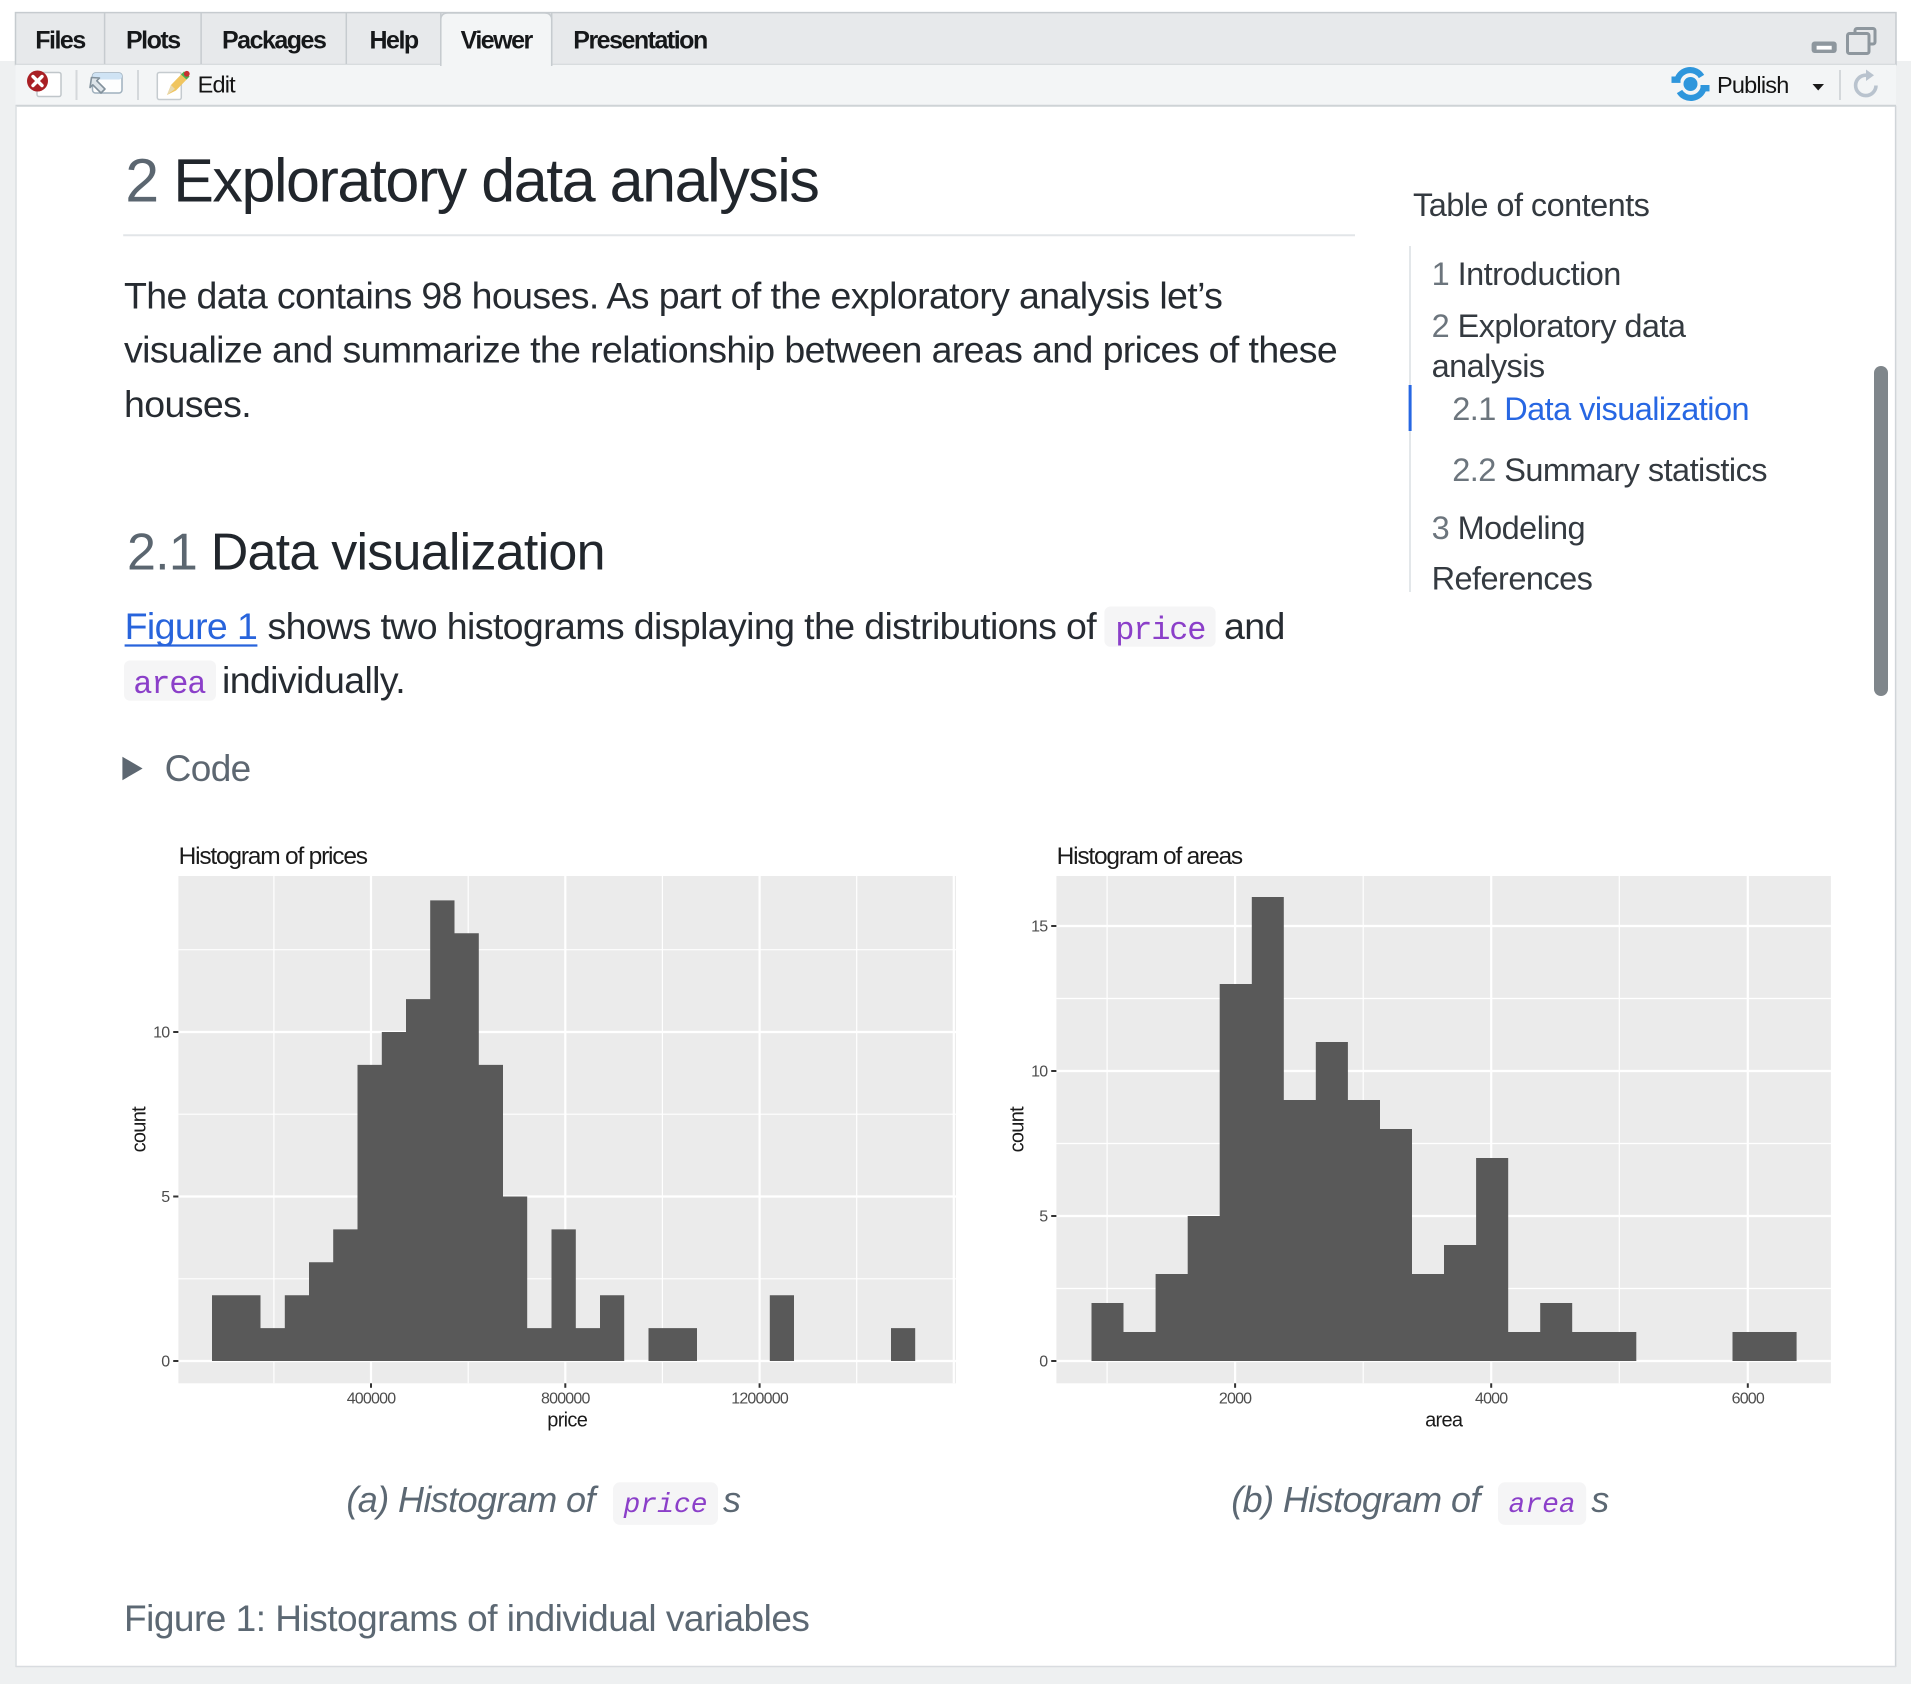 This screenshot has height=1684, width=1911. What do you see at coordinates (760, 1399) in the screenshot?
I see `svg-text: 1200000` at bounding box center [760, 1399].